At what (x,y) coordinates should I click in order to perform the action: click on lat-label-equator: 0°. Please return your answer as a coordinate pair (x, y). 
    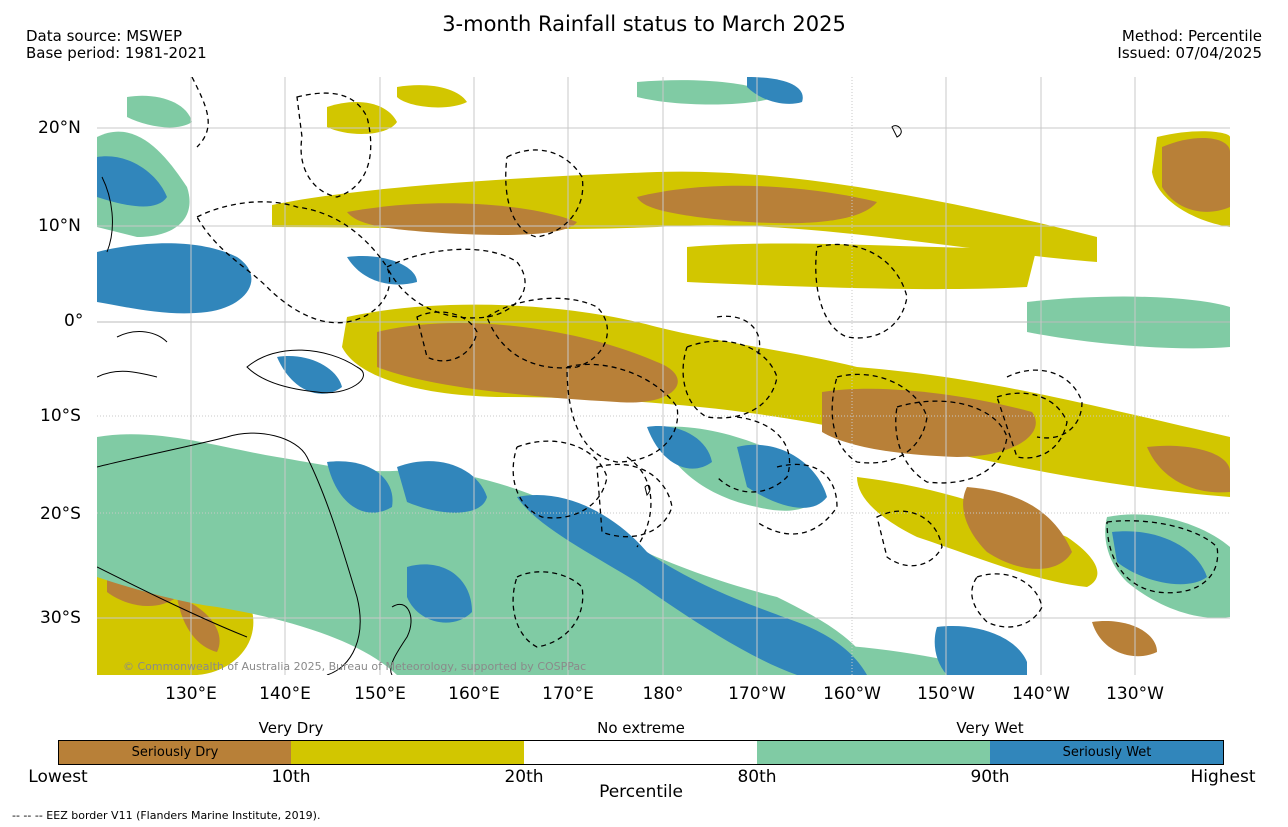
    Looking at the image, I should click on (74, 321).